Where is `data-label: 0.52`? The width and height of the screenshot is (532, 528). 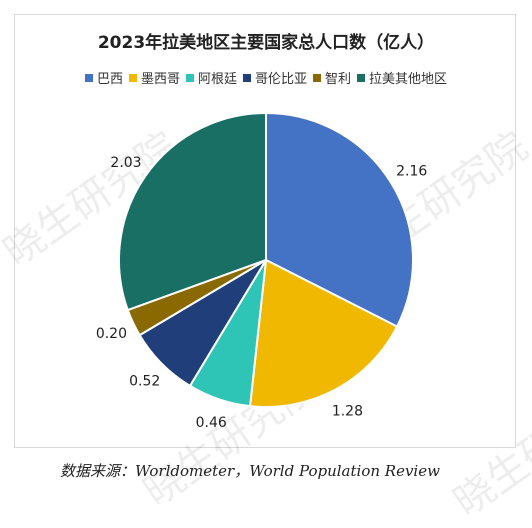 data-label: 0.52 is located at coordinates (144, 382).